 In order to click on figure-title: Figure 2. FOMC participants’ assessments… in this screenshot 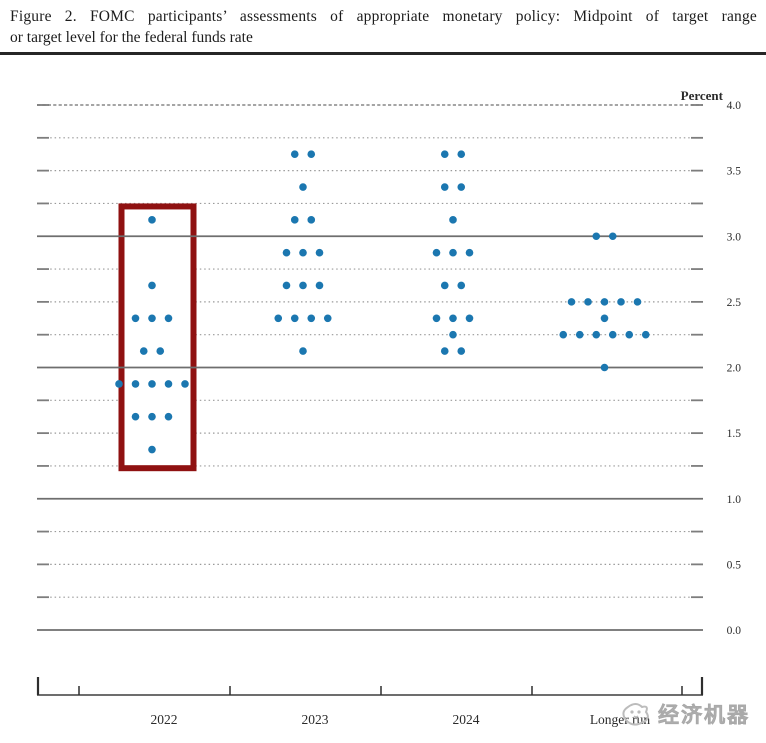, I will do `click(383, 27)`.